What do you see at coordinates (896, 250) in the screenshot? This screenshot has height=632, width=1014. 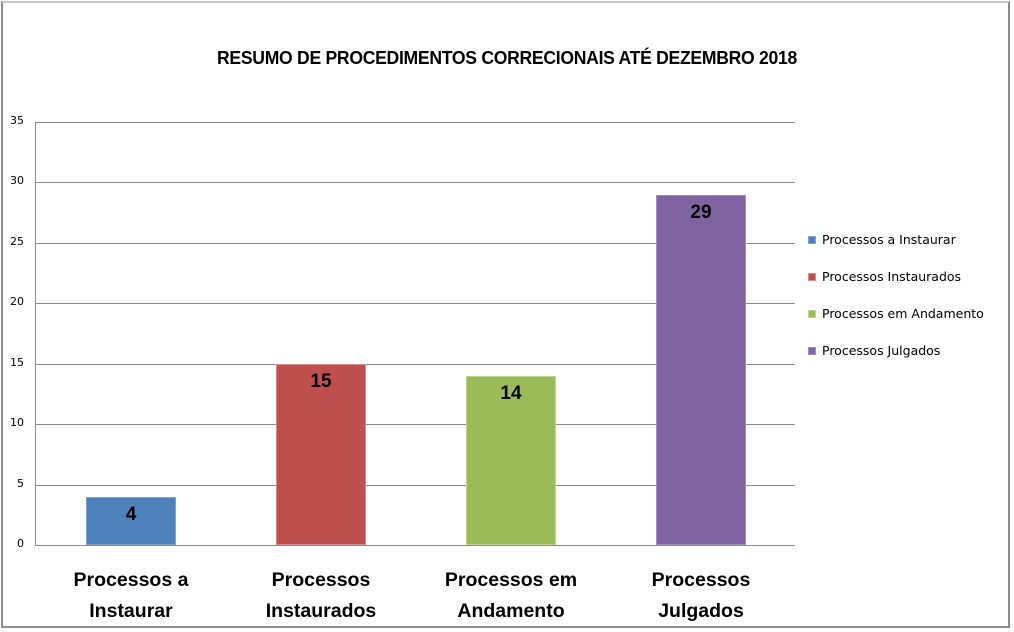 I see `legend-item: Processos a Instaurar` at bounding box center [896, 250].